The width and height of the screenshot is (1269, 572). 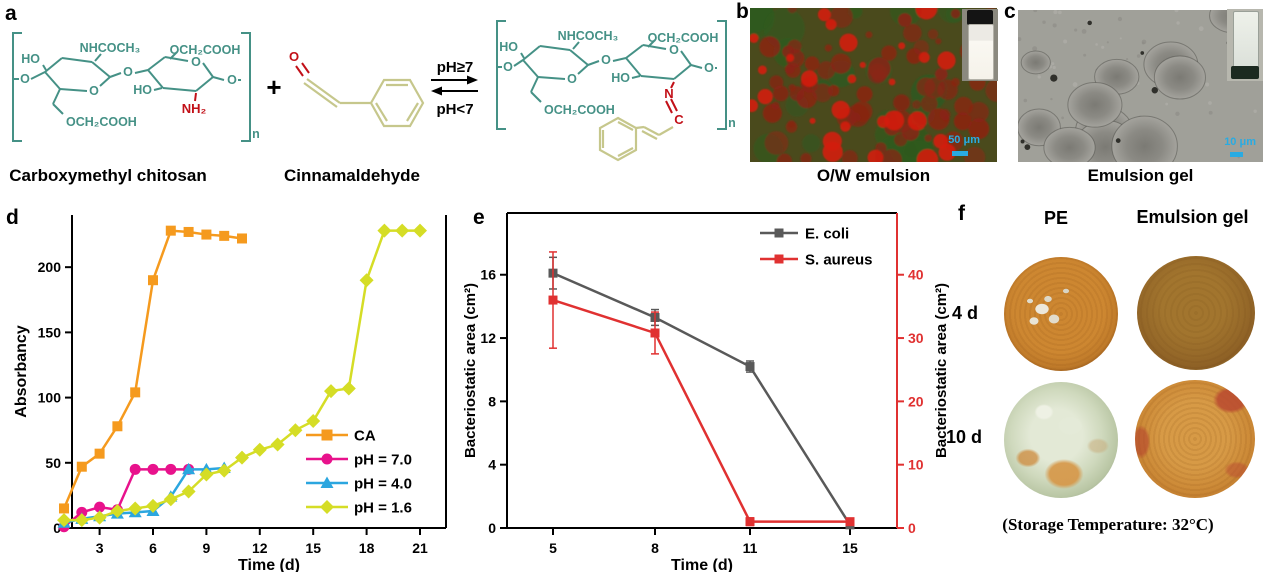 I want to click on fluorescence-micrograph, so click(x=873, y=85).